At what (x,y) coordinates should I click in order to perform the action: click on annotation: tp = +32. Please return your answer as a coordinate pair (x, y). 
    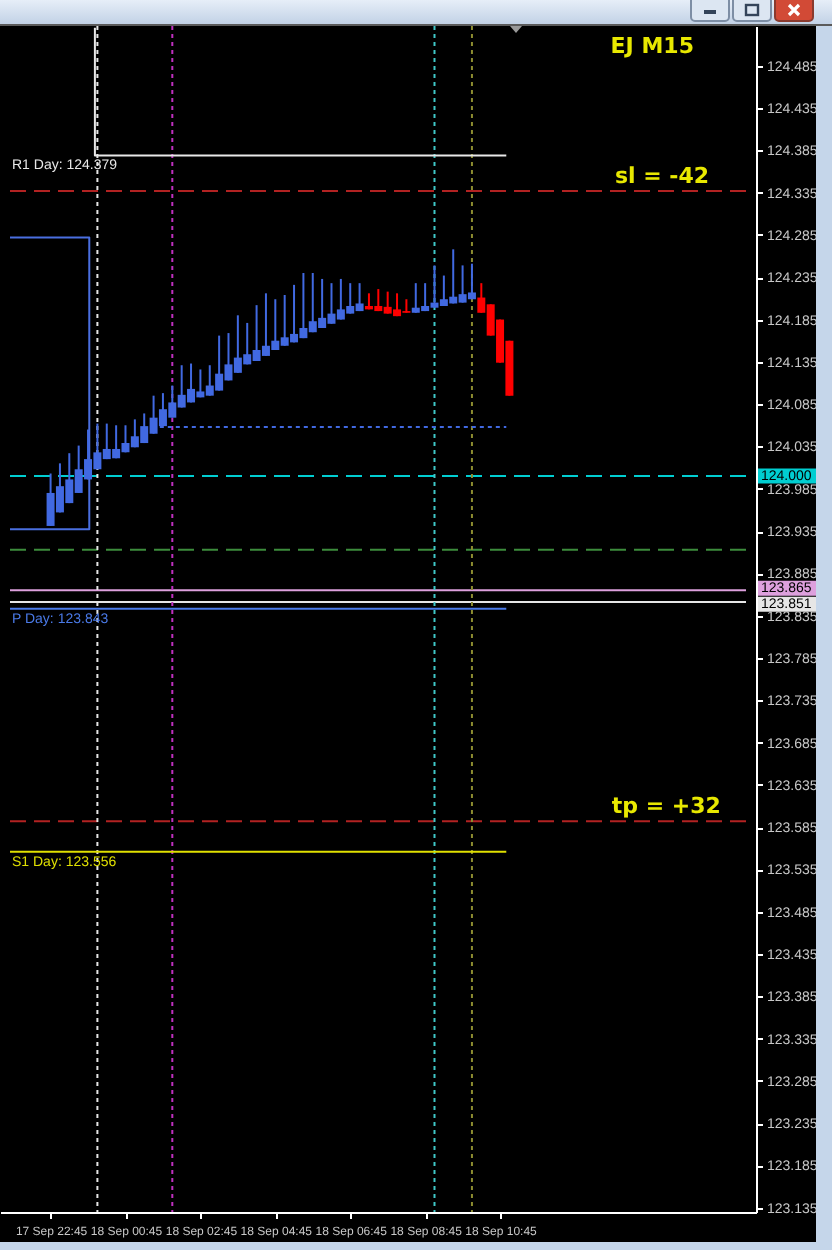
    Looking at the image, I should click on (666, 806).